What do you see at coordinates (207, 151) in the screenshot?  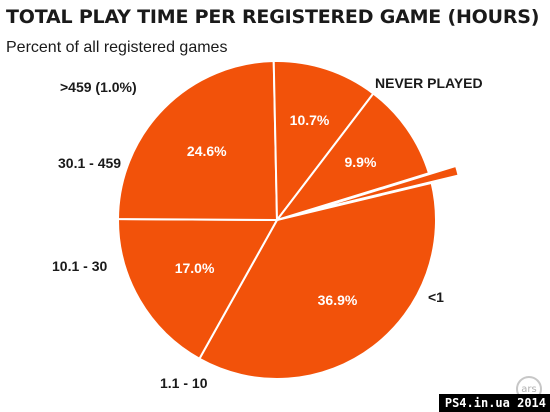 I see `slice-value-label: 24.6%` at bounding box center [207, 151].